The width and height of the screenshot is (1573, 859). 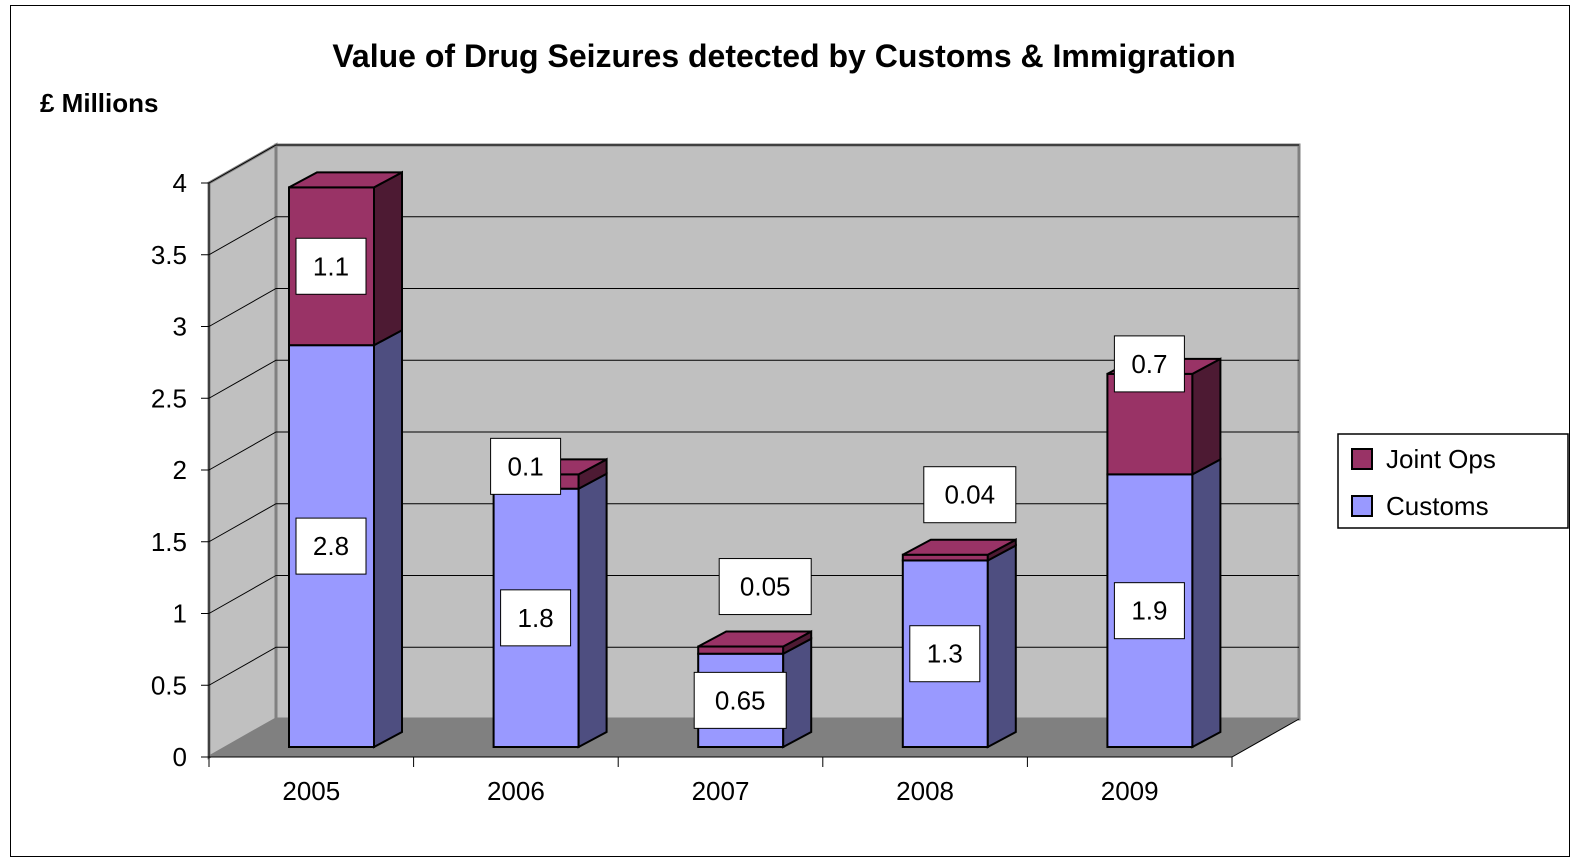 What do you see at coordinates (741, 650) in the screenshot?
I see `bar-front` at bounding box center [741, 650].